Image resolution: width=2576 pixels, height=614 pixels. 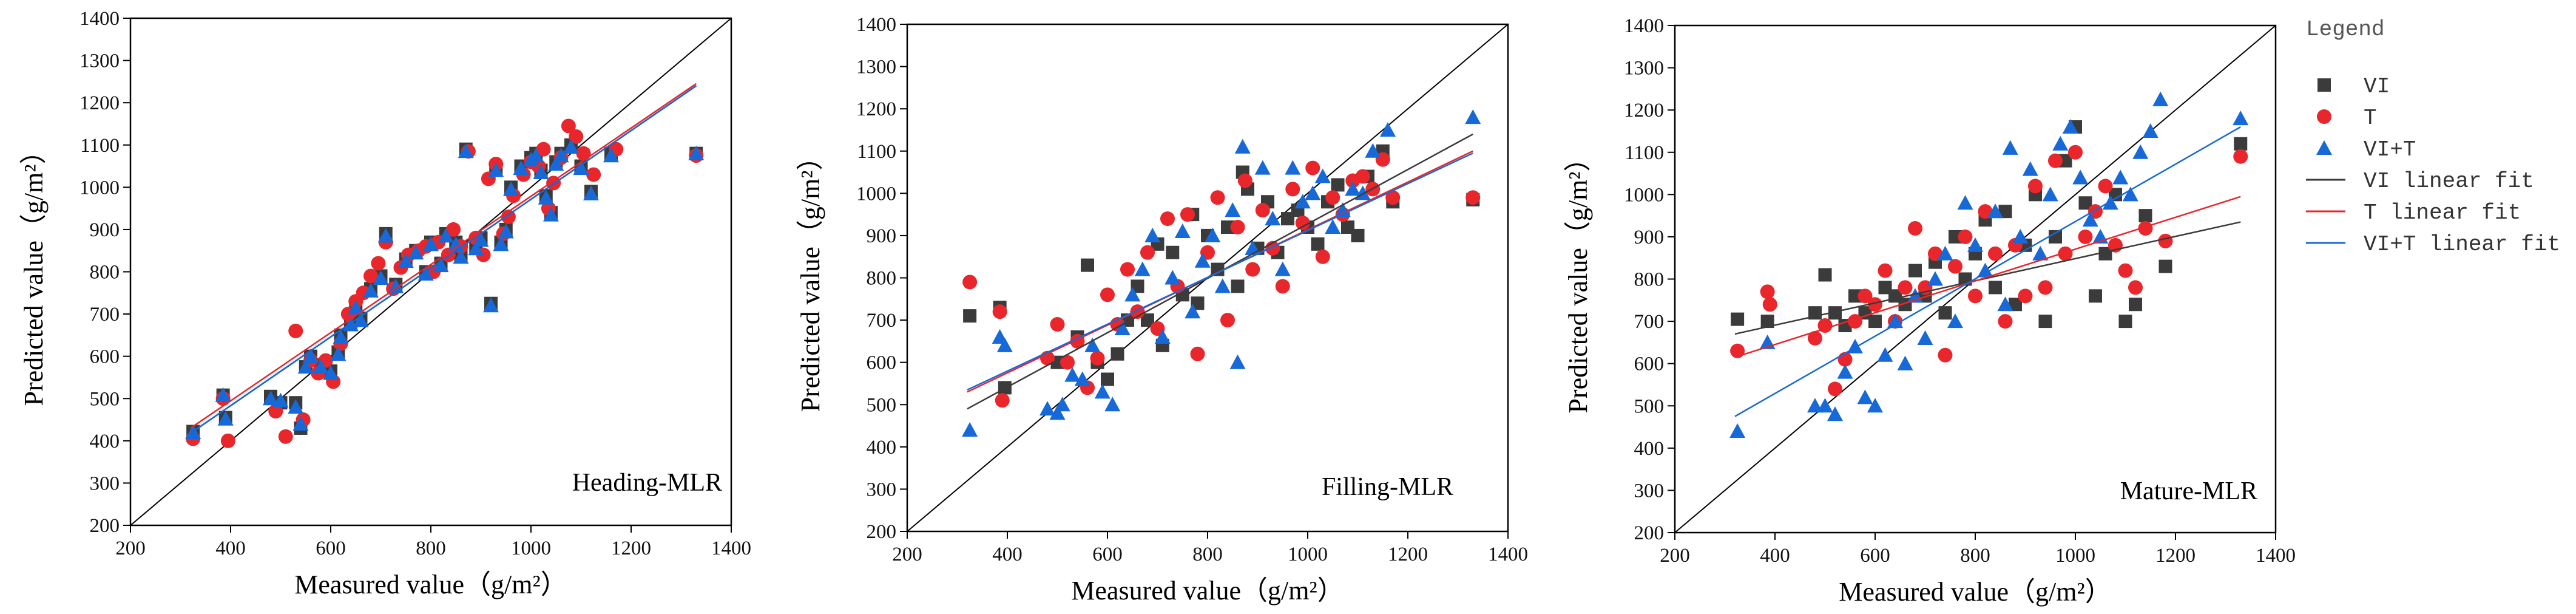 What do you see at coordinates (1649, 322) in the screenshot?
I see `y-tick-label: 700` at bounding box center [1649, 322].